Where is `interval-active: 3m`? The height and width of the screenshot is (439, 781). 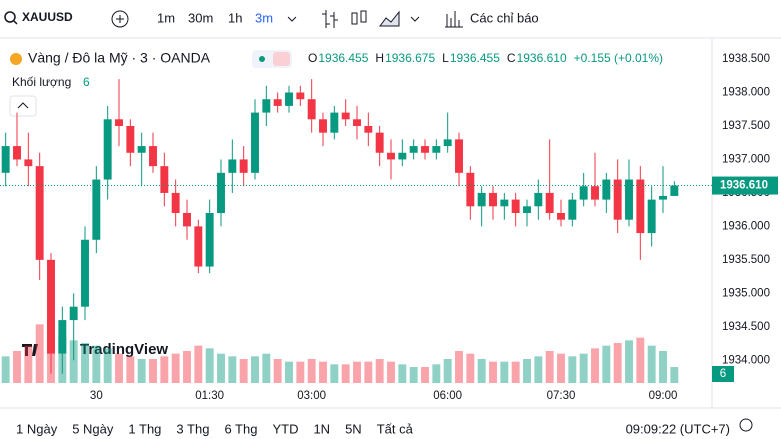 interval-active: 3m is located at coordinates (264, 17).